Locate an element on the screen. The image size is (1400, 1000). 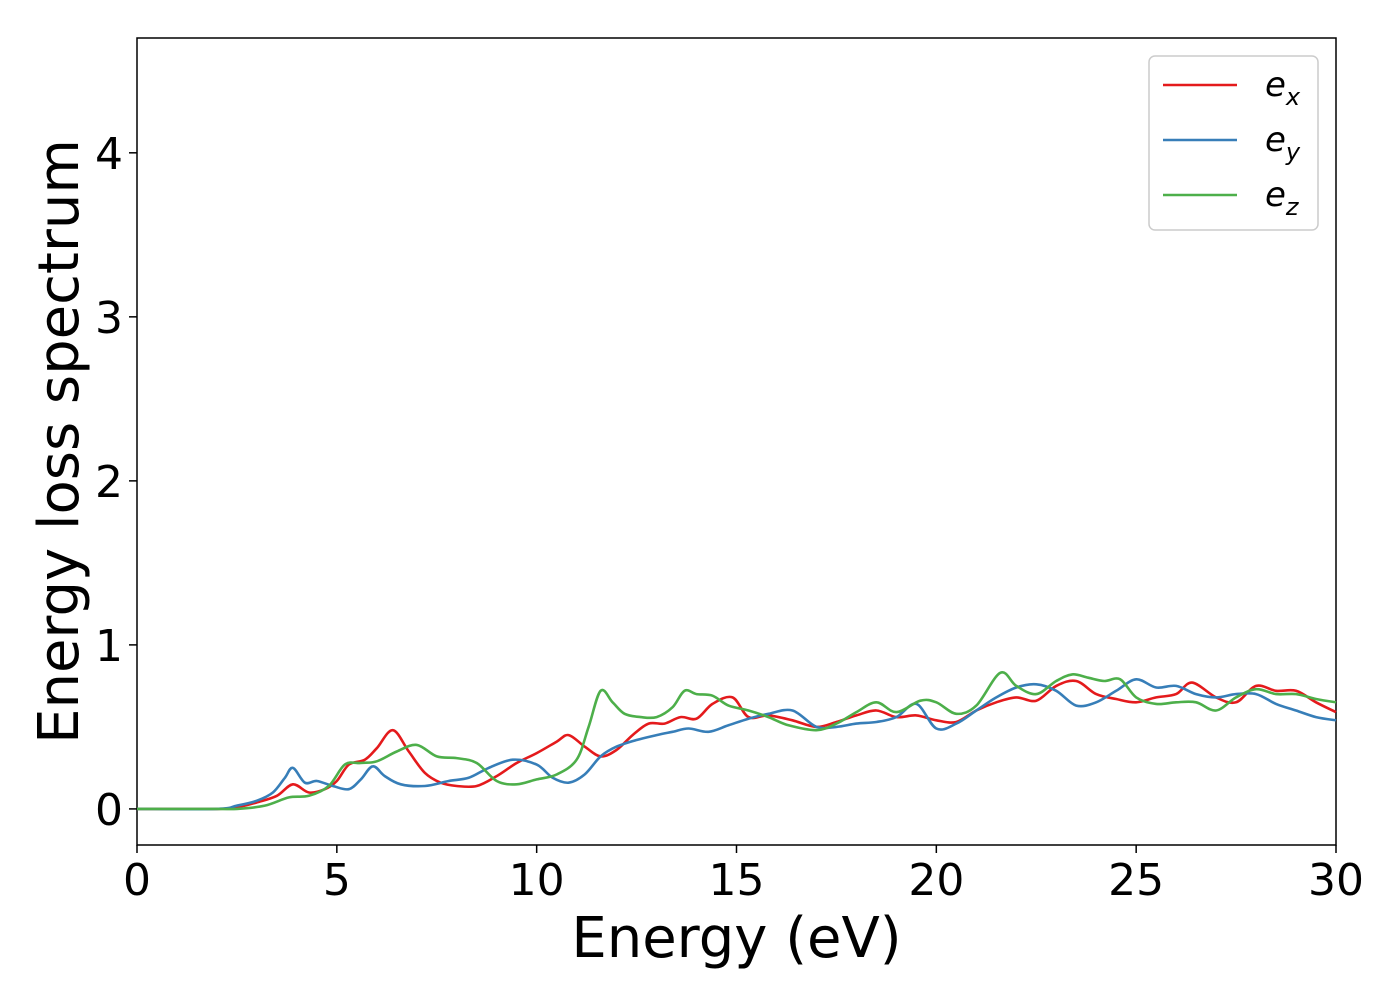
series-line-y is located at coordinates (736, 744).